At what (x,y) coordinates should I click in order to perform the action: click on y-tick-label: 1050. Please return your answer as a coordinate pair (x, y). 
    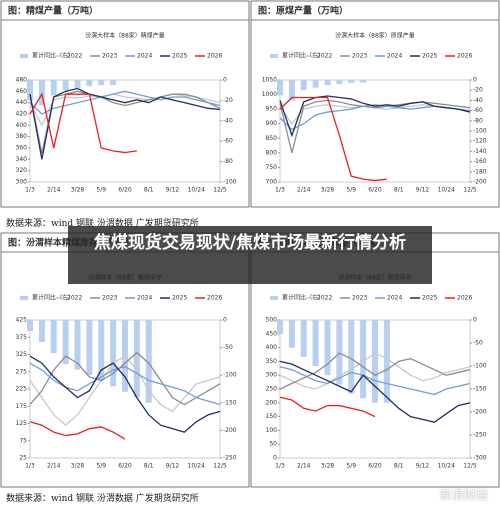
    Looking at the image, I should click on (269, 80).